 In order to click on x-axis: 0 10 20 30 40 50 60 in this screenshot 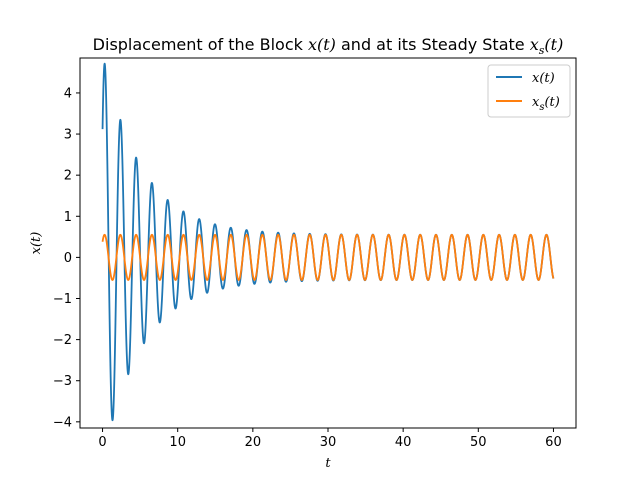, I will do `click(330, 439)`.